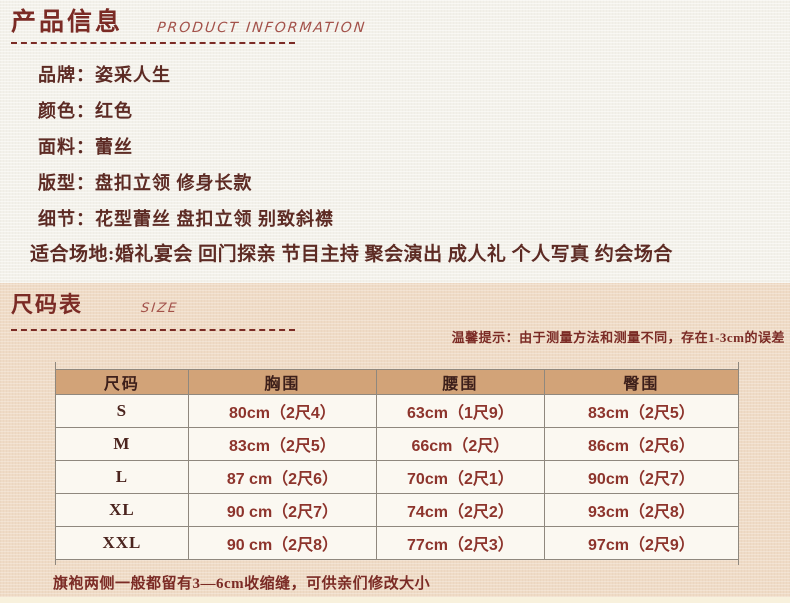 The image size is (790, 603). Describe the element at coordinates (133, 75) in the screenshot. I see `attribute-value: 姿采人生` at that location.